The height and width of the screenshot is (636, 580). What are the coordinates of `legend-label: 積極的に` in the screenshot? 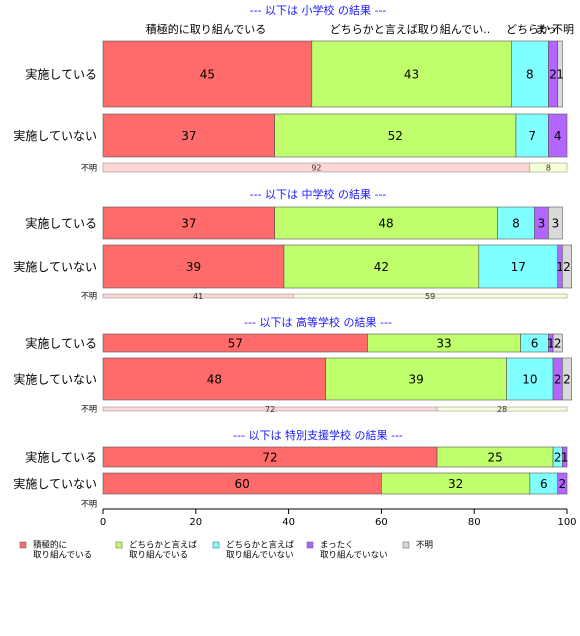 It's located at (50, 545).